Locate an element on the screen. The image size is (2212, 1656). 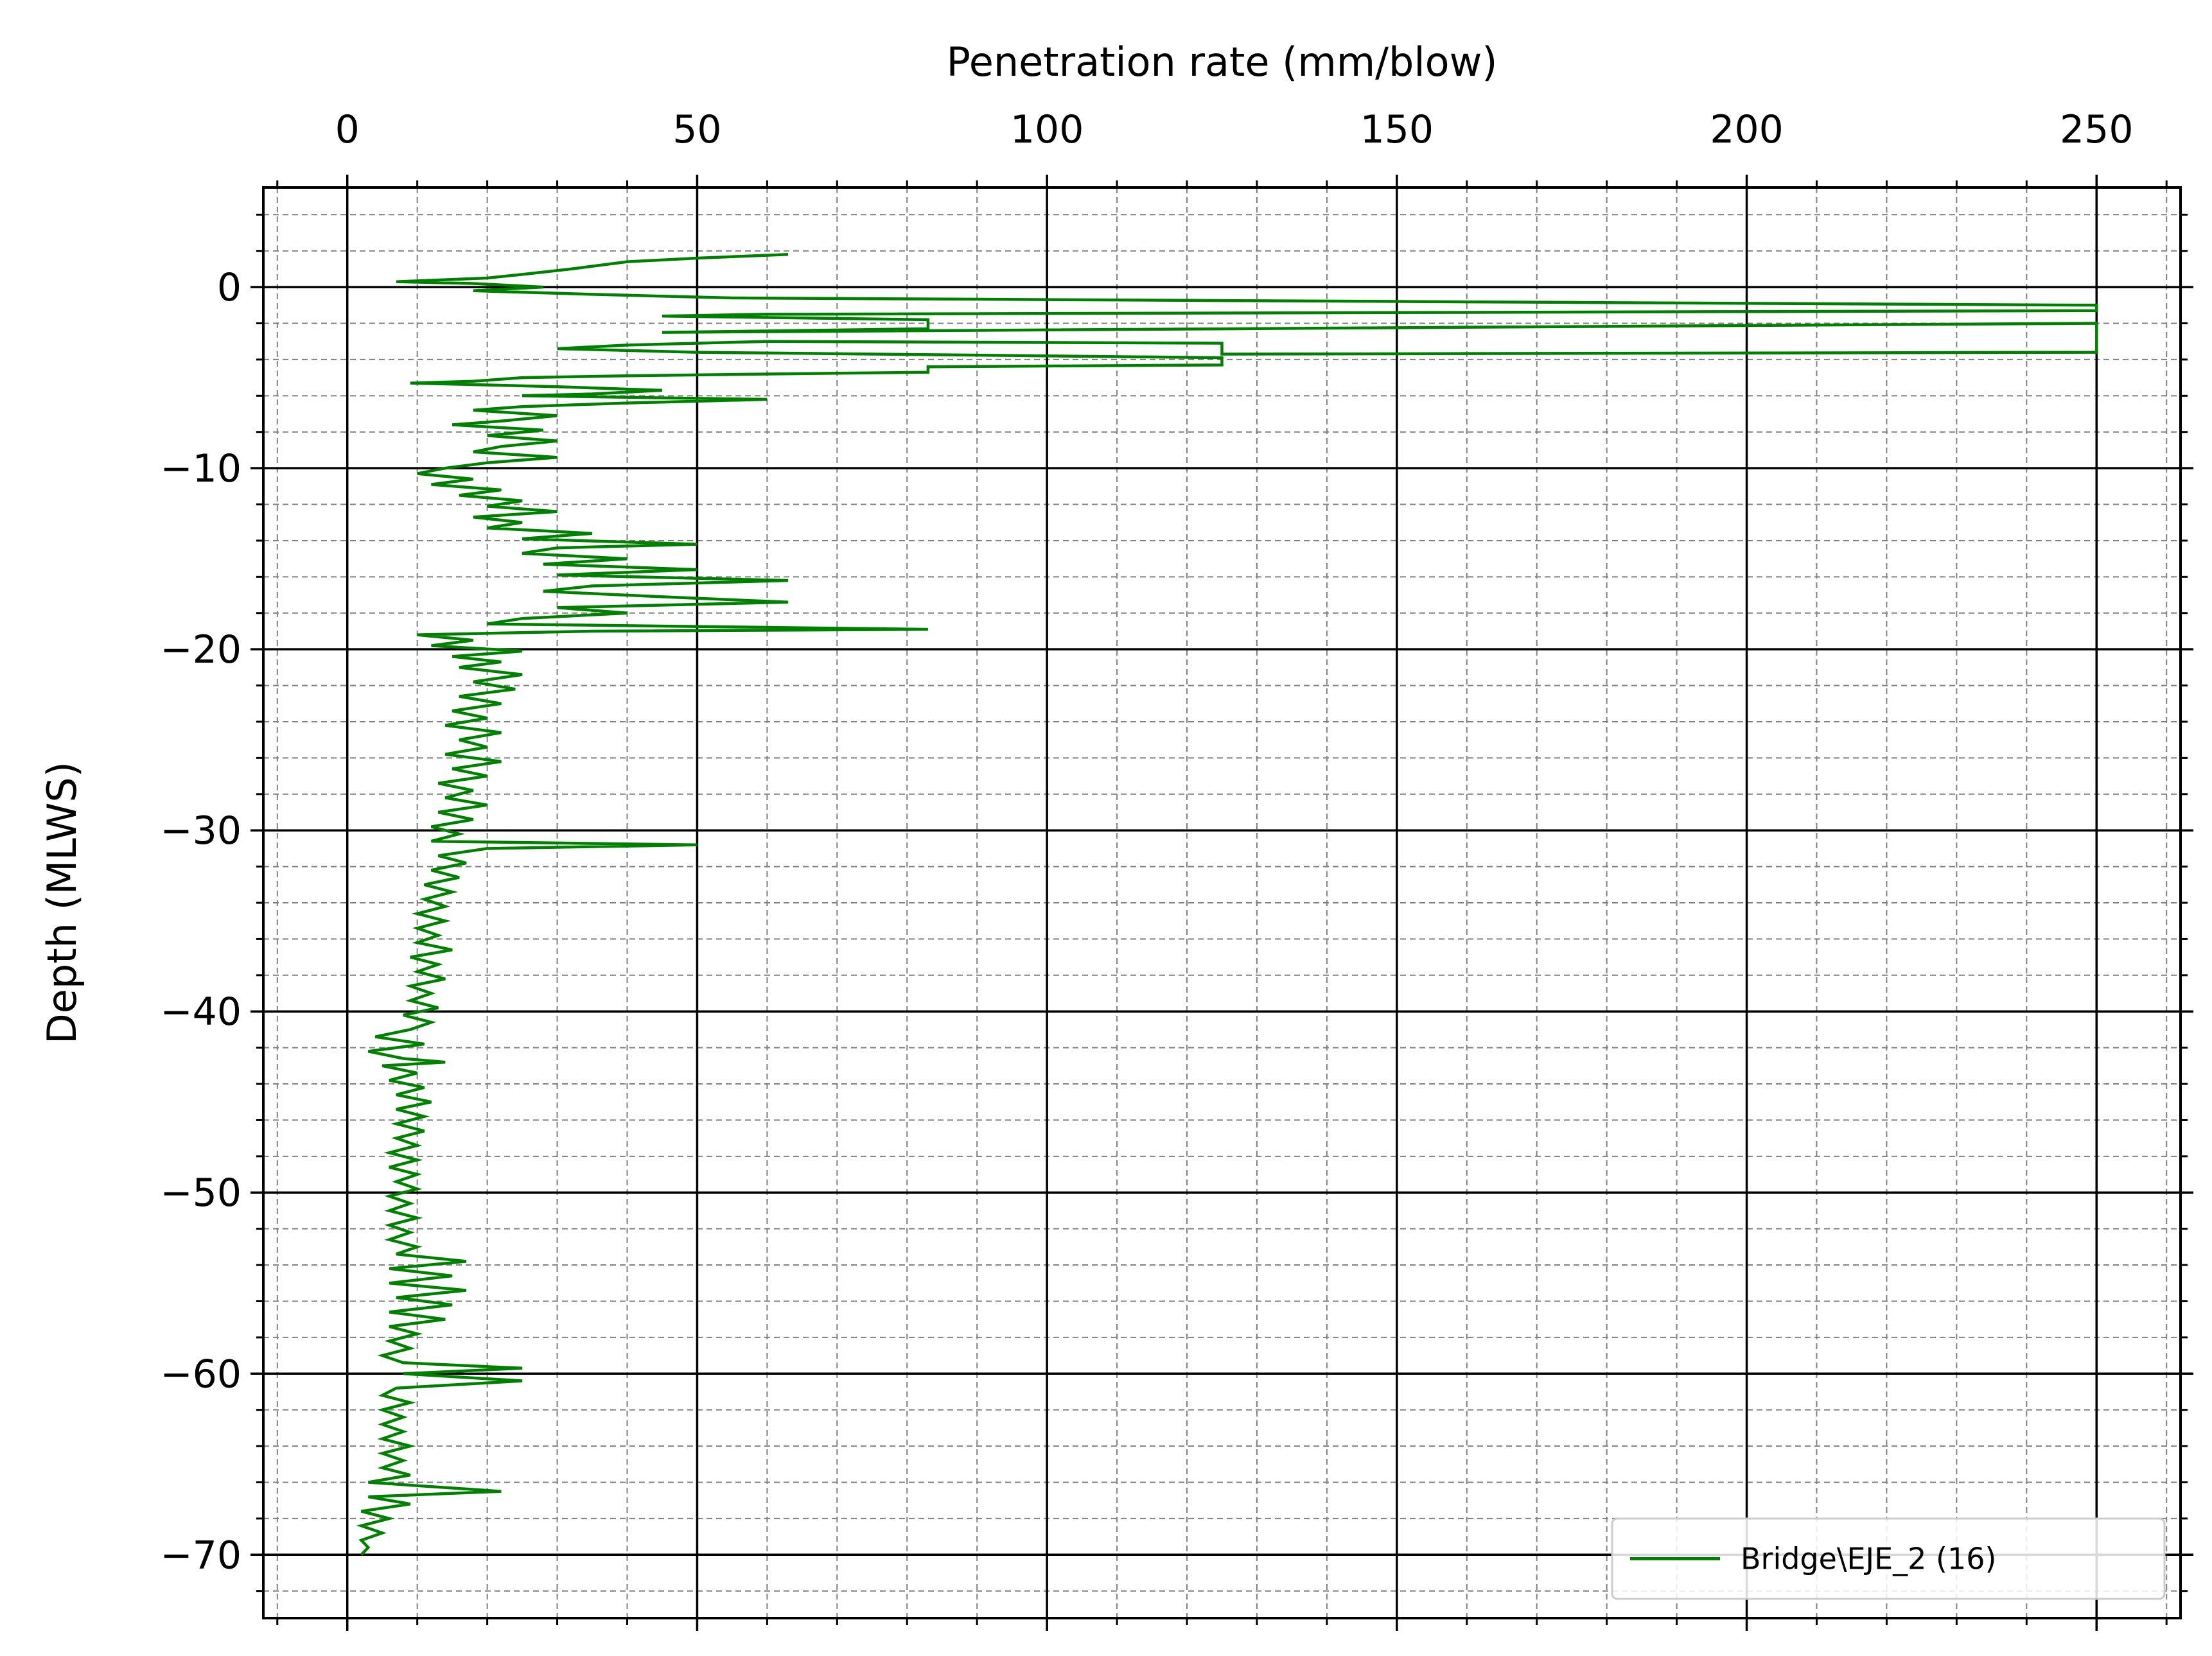
y-tick-label: 0 is located at coordinates (229, 287).